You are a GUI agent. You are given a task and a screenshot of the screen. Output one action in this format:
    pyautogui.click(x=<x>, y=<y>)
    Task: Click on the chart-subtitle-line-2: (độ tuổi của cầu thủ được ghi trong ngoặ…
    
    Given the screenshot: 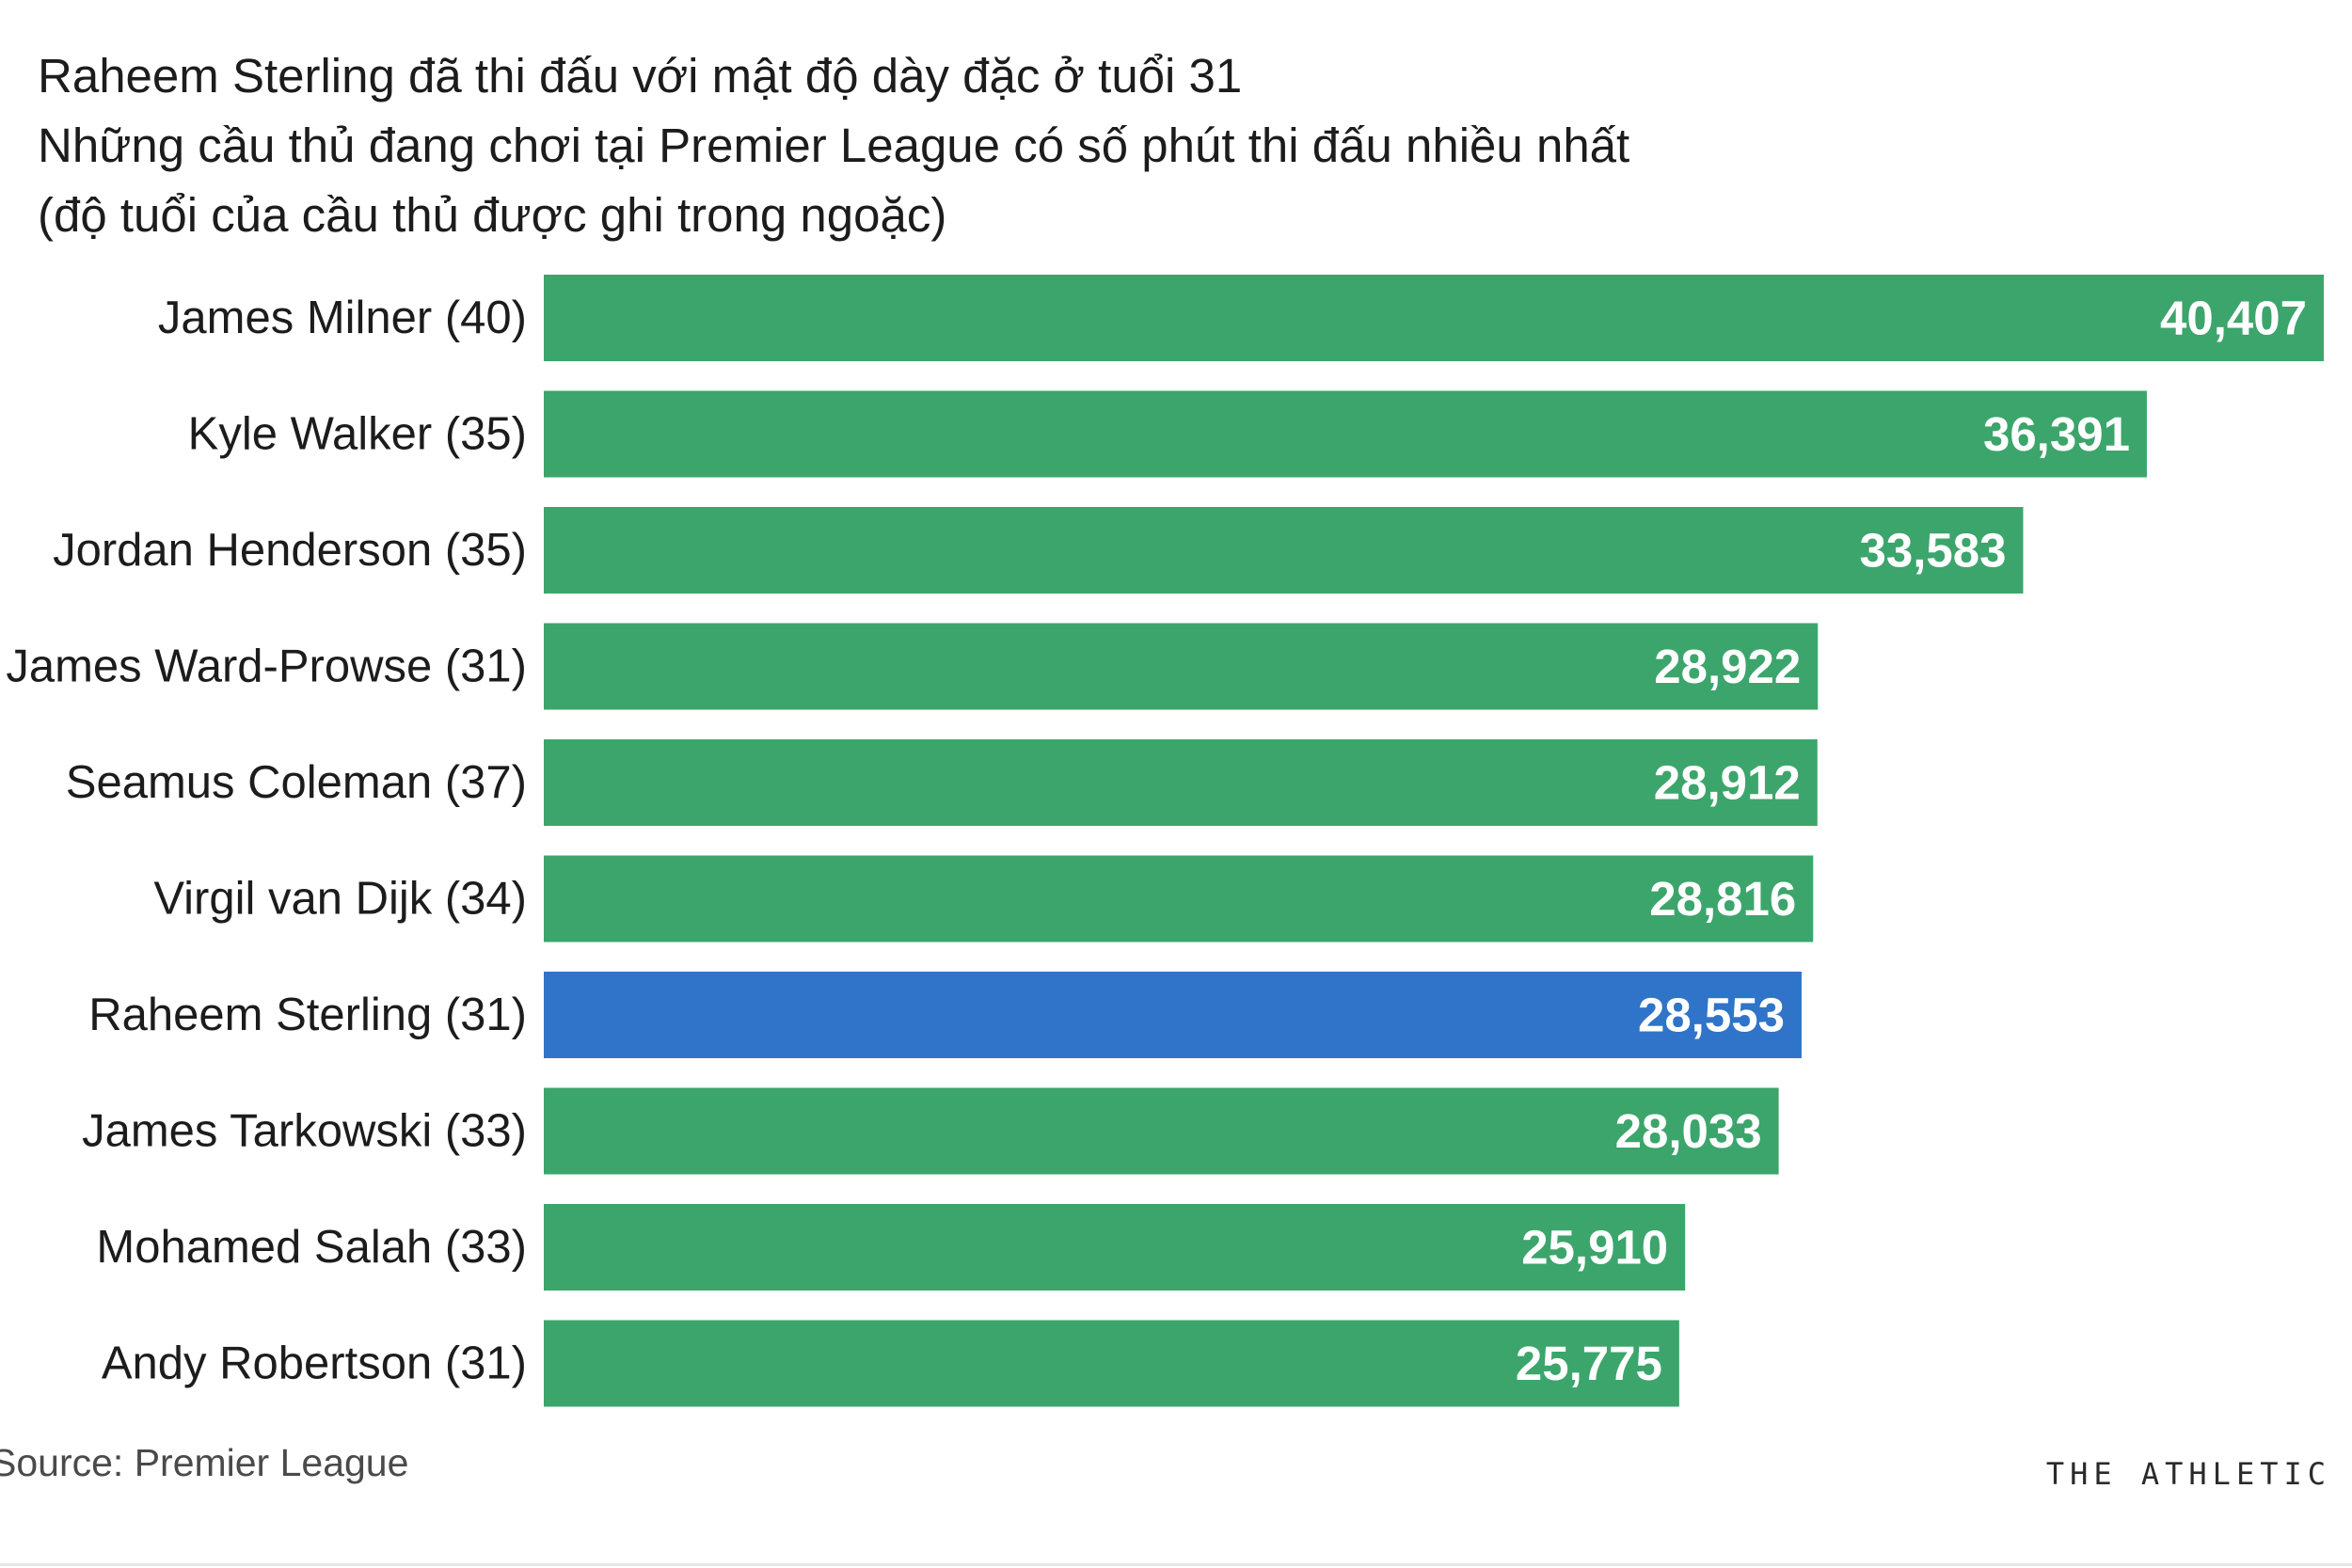 What is the action you would take?
    pyautogui.click(x=492, y=215)
    